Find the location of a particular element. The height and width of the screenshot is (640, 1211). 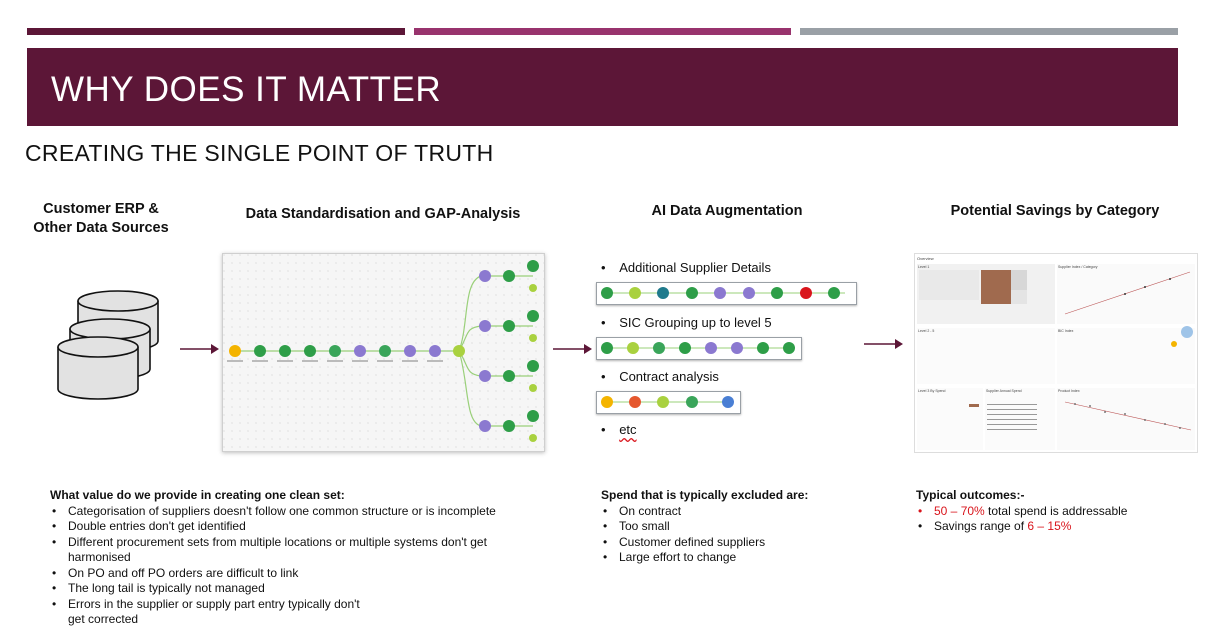

list-item: Too small is located at coordinates (731, 527).